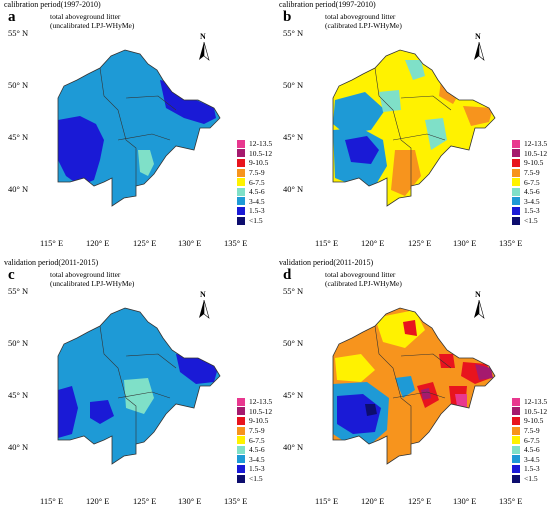  Describe the element at coordinates (287, 17) in the screenshot. I see `panel-letter: b` at that location.